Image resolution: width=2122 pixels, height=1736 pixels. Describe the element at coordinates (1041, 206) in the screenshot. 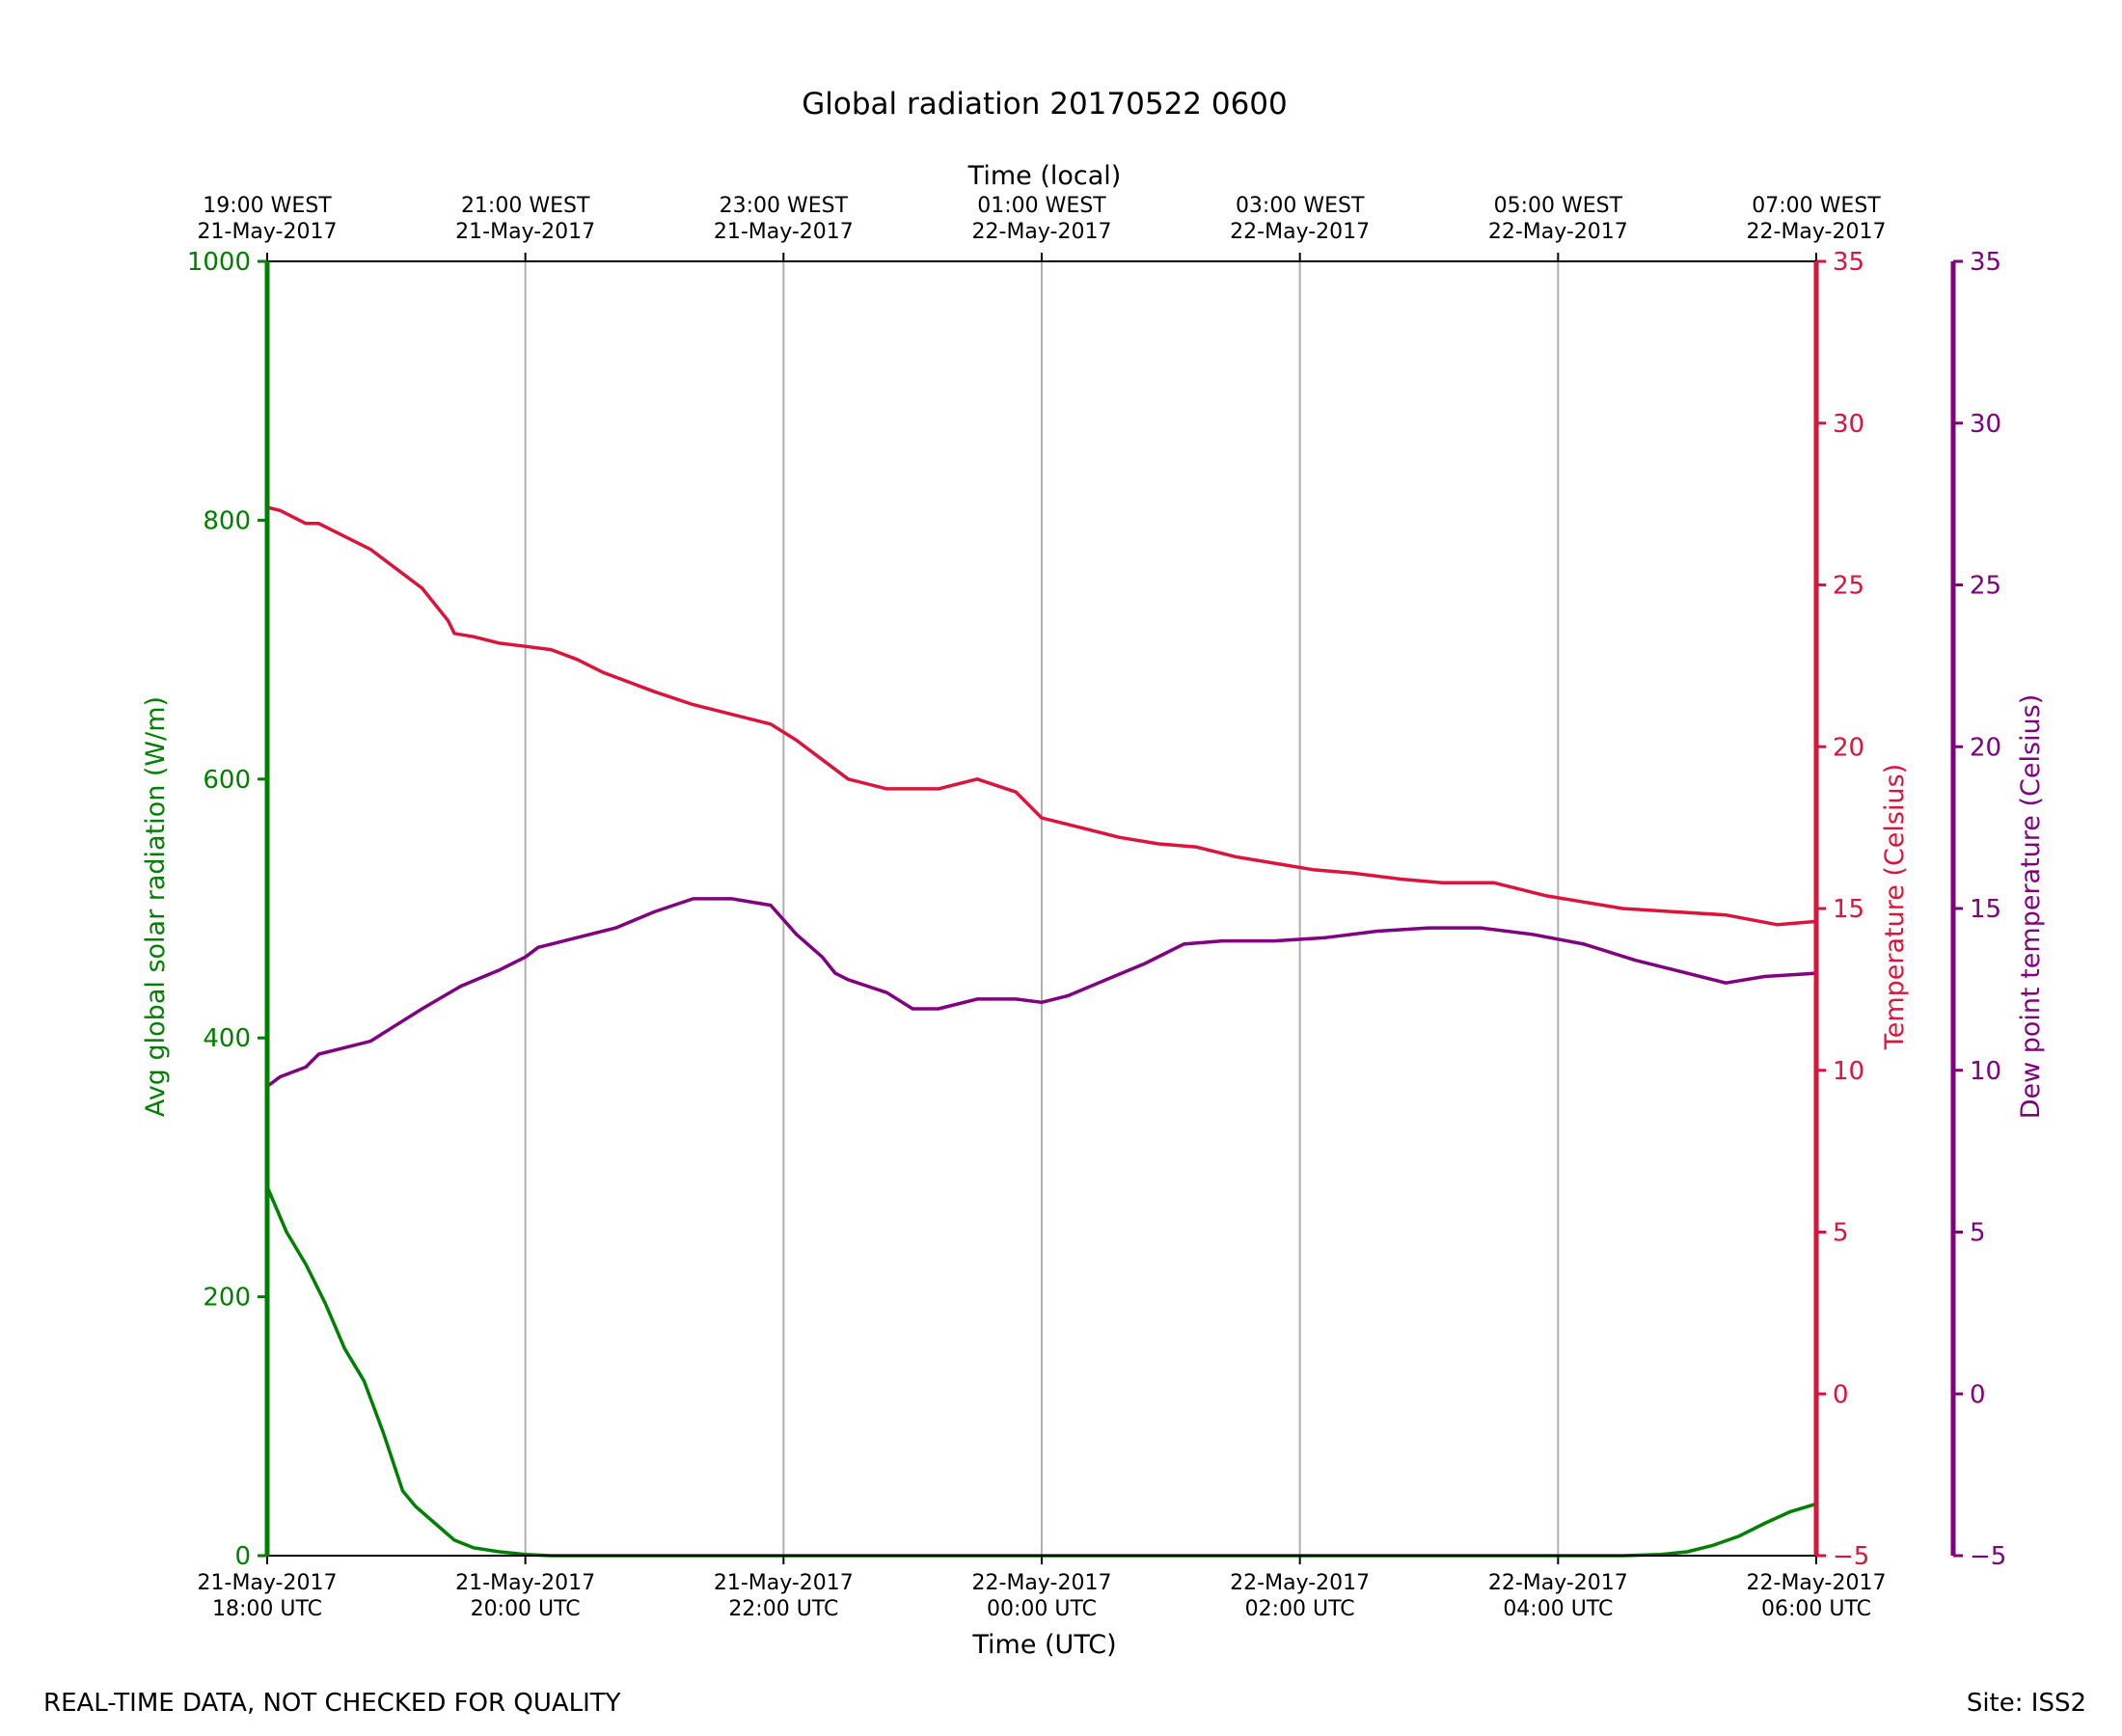

I see `top-tick-label-time-3: 01:00 WEST` at that location.